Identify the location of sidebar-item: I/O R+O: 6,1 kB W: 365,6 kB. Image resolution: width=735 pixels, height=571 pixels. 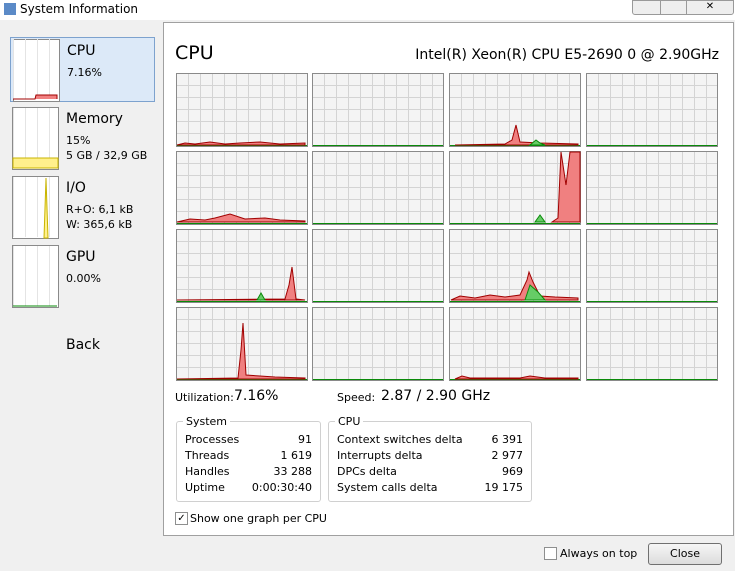
(81, 207).